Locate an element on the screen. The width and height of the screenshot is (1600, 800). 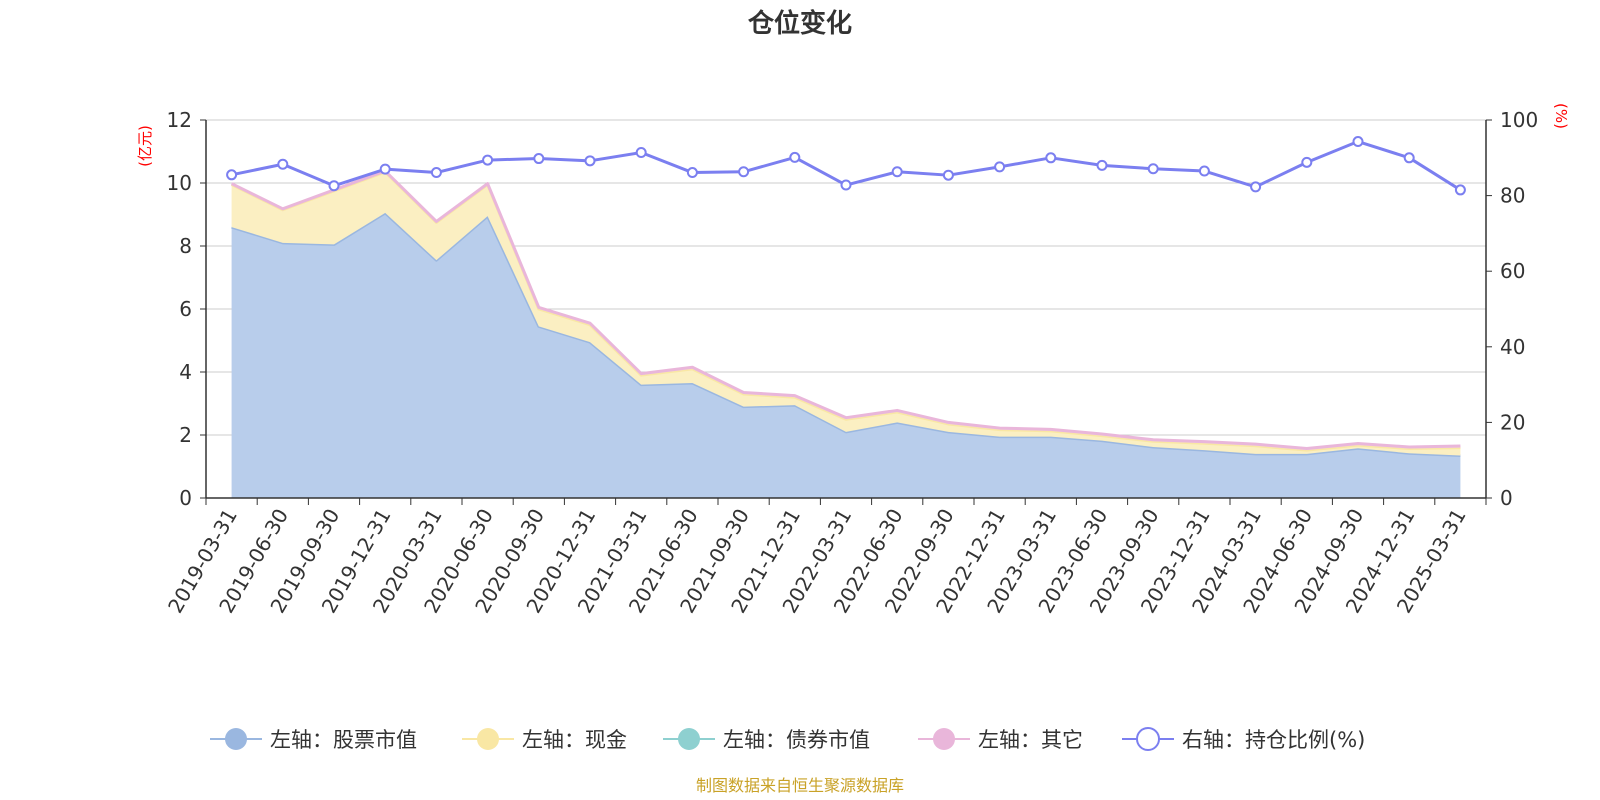
left-tick-label: 6 is located at coordinates (185, 309).